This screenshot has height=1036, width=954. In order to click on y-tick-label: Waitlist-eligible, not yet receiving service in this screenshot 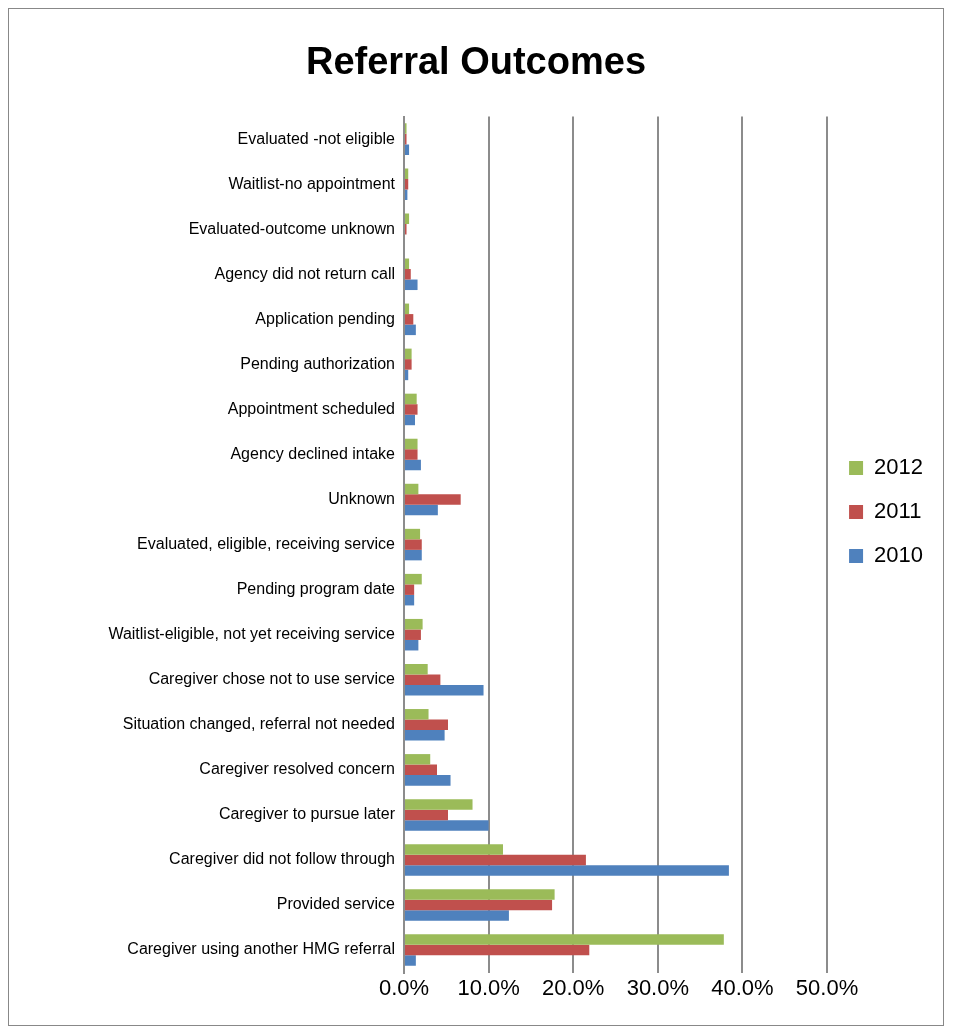, I will do `click(252, 634)`.